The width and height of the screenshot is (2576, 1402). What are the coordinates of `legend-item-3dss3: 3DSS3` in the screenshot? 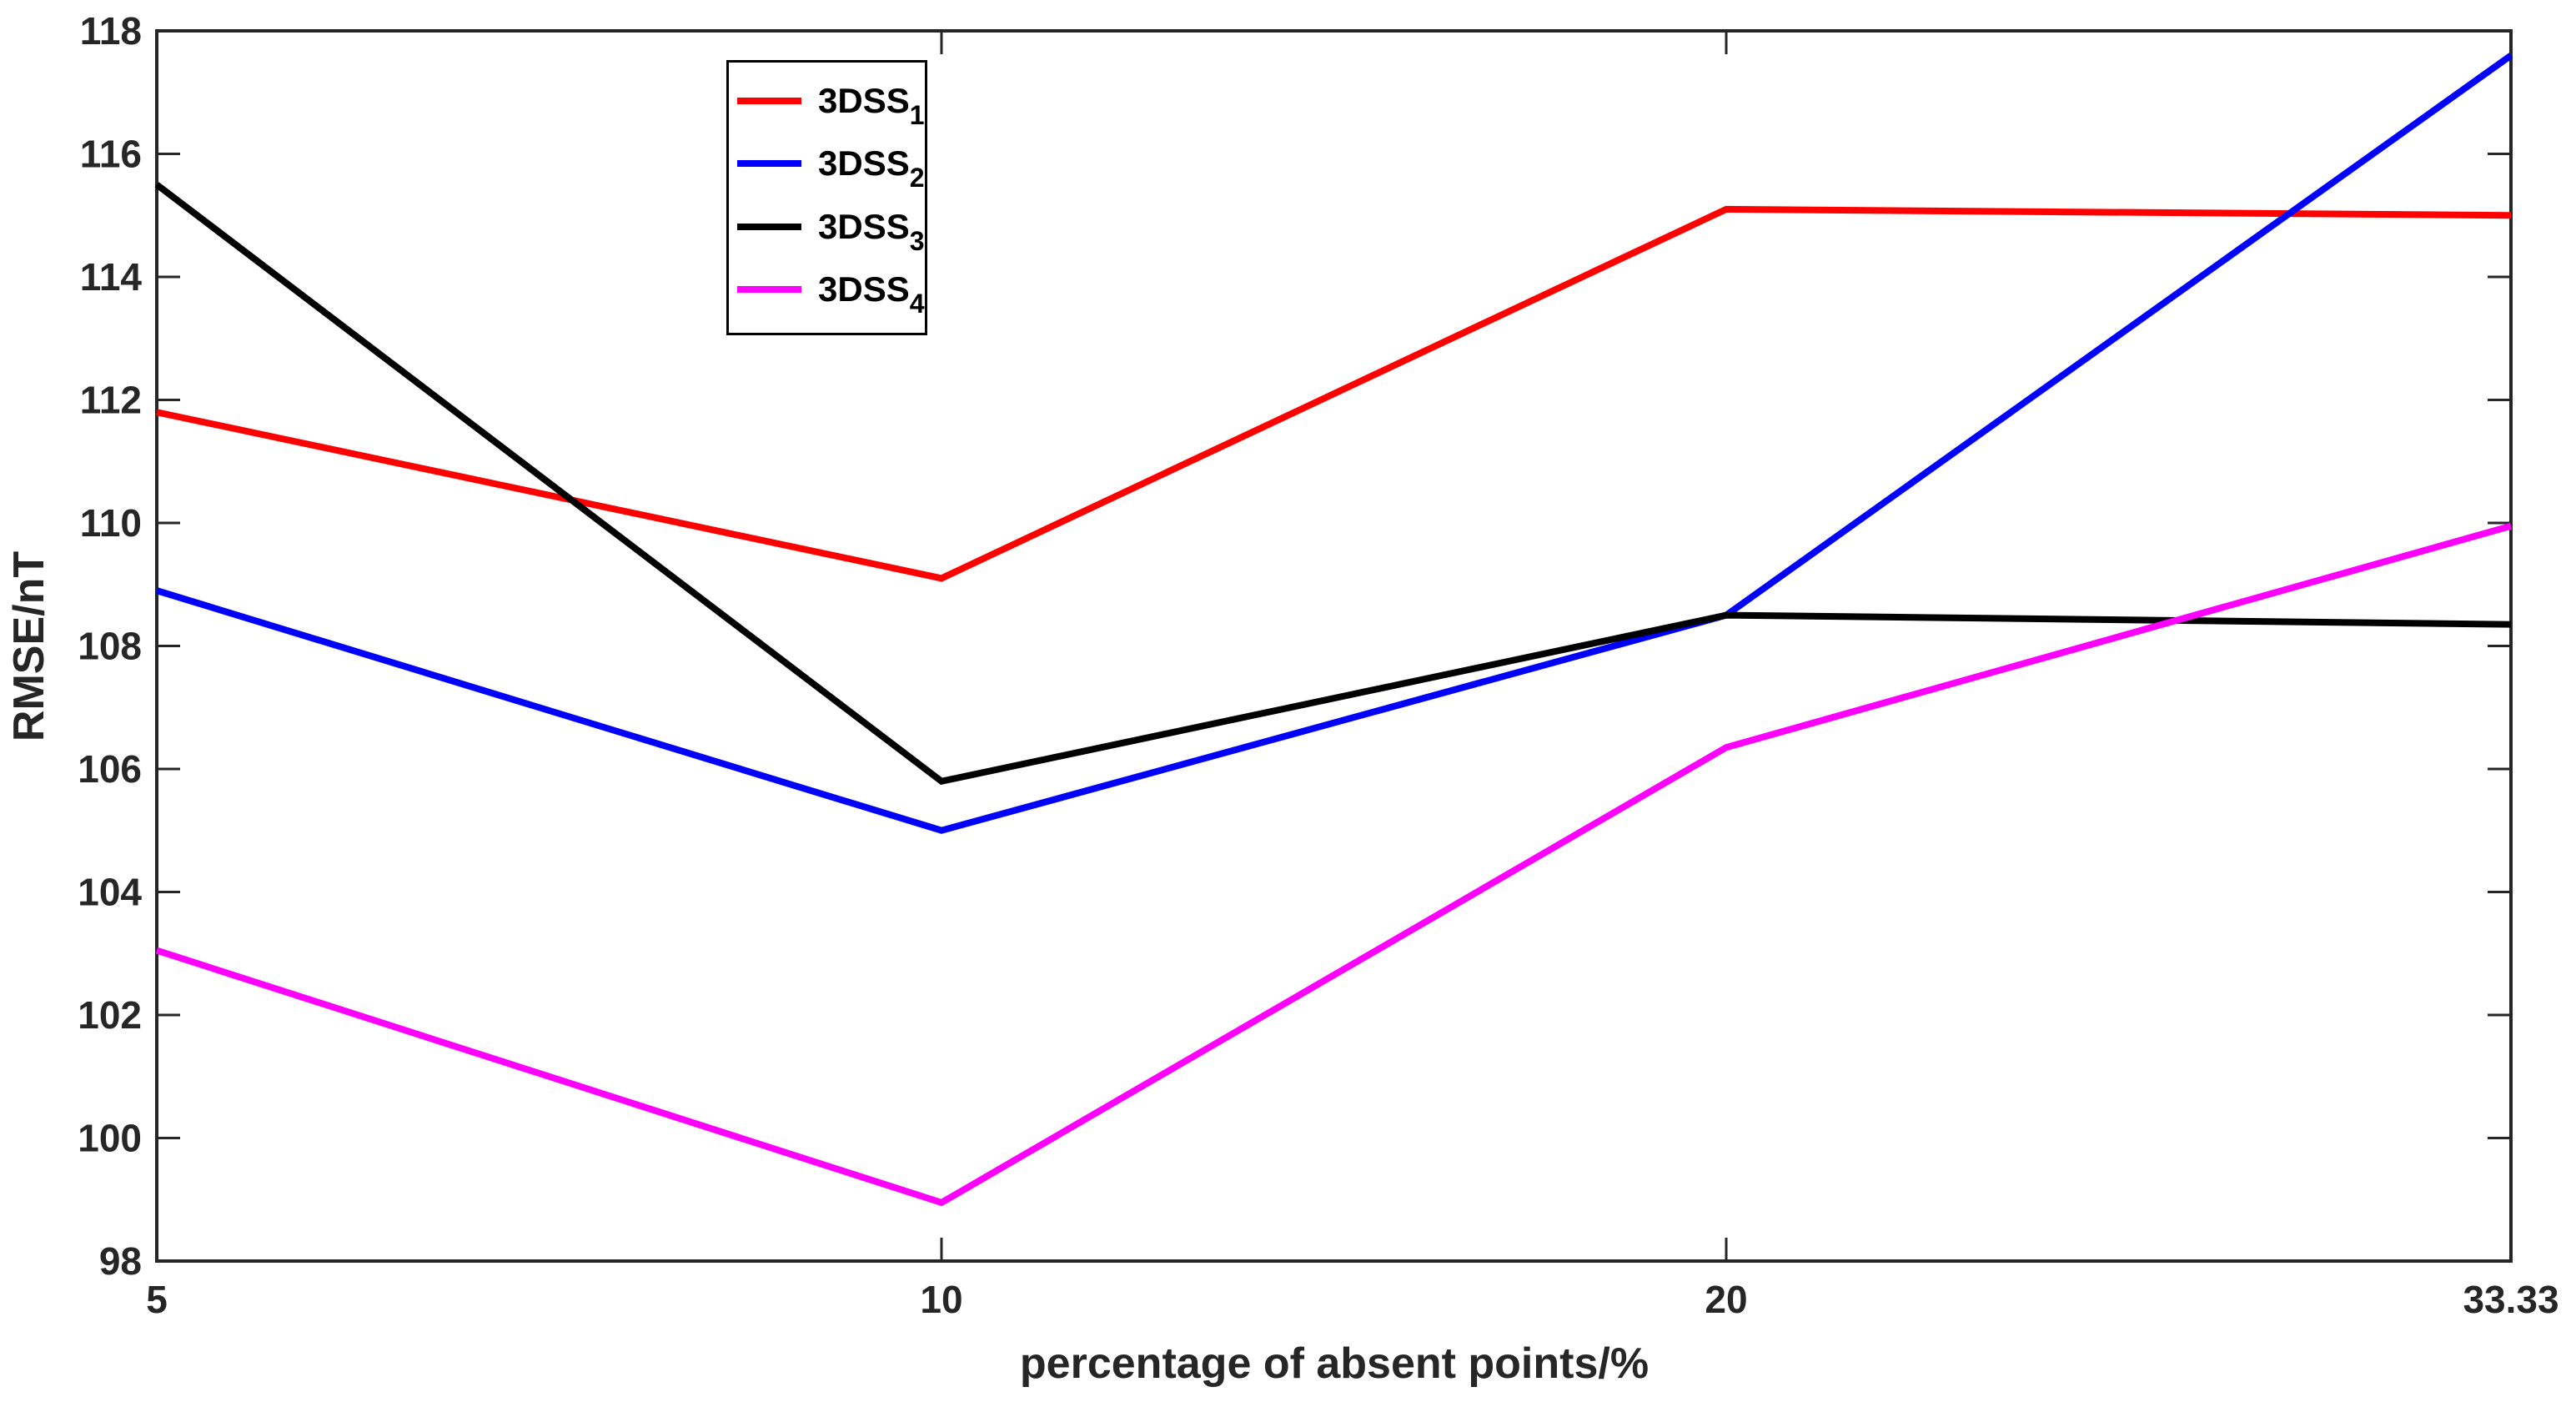 It's located at (827, 227).